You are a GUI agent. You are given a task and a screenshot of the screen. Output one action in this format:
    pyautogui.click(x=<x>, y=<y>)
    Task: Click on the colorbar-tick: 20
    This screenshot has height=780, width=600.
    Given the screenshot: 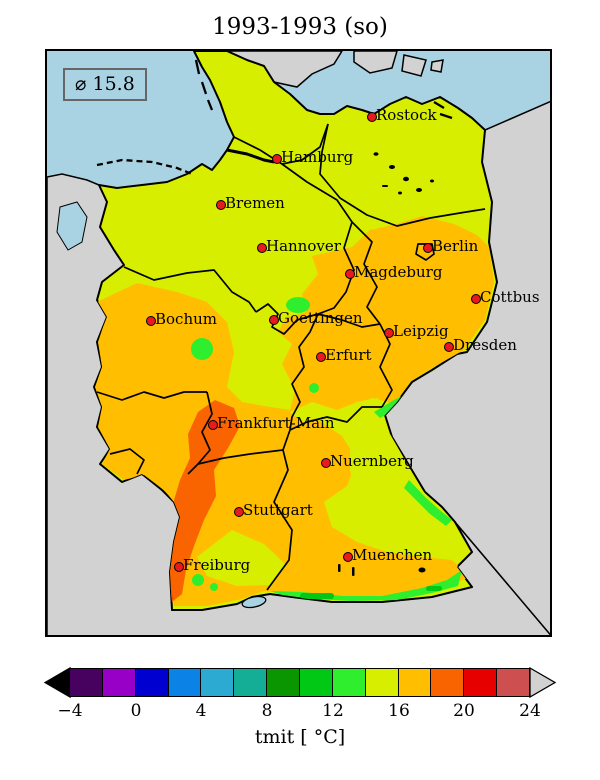 What is the action you would take?
    pyautogui.click(x=464, y=711)
    